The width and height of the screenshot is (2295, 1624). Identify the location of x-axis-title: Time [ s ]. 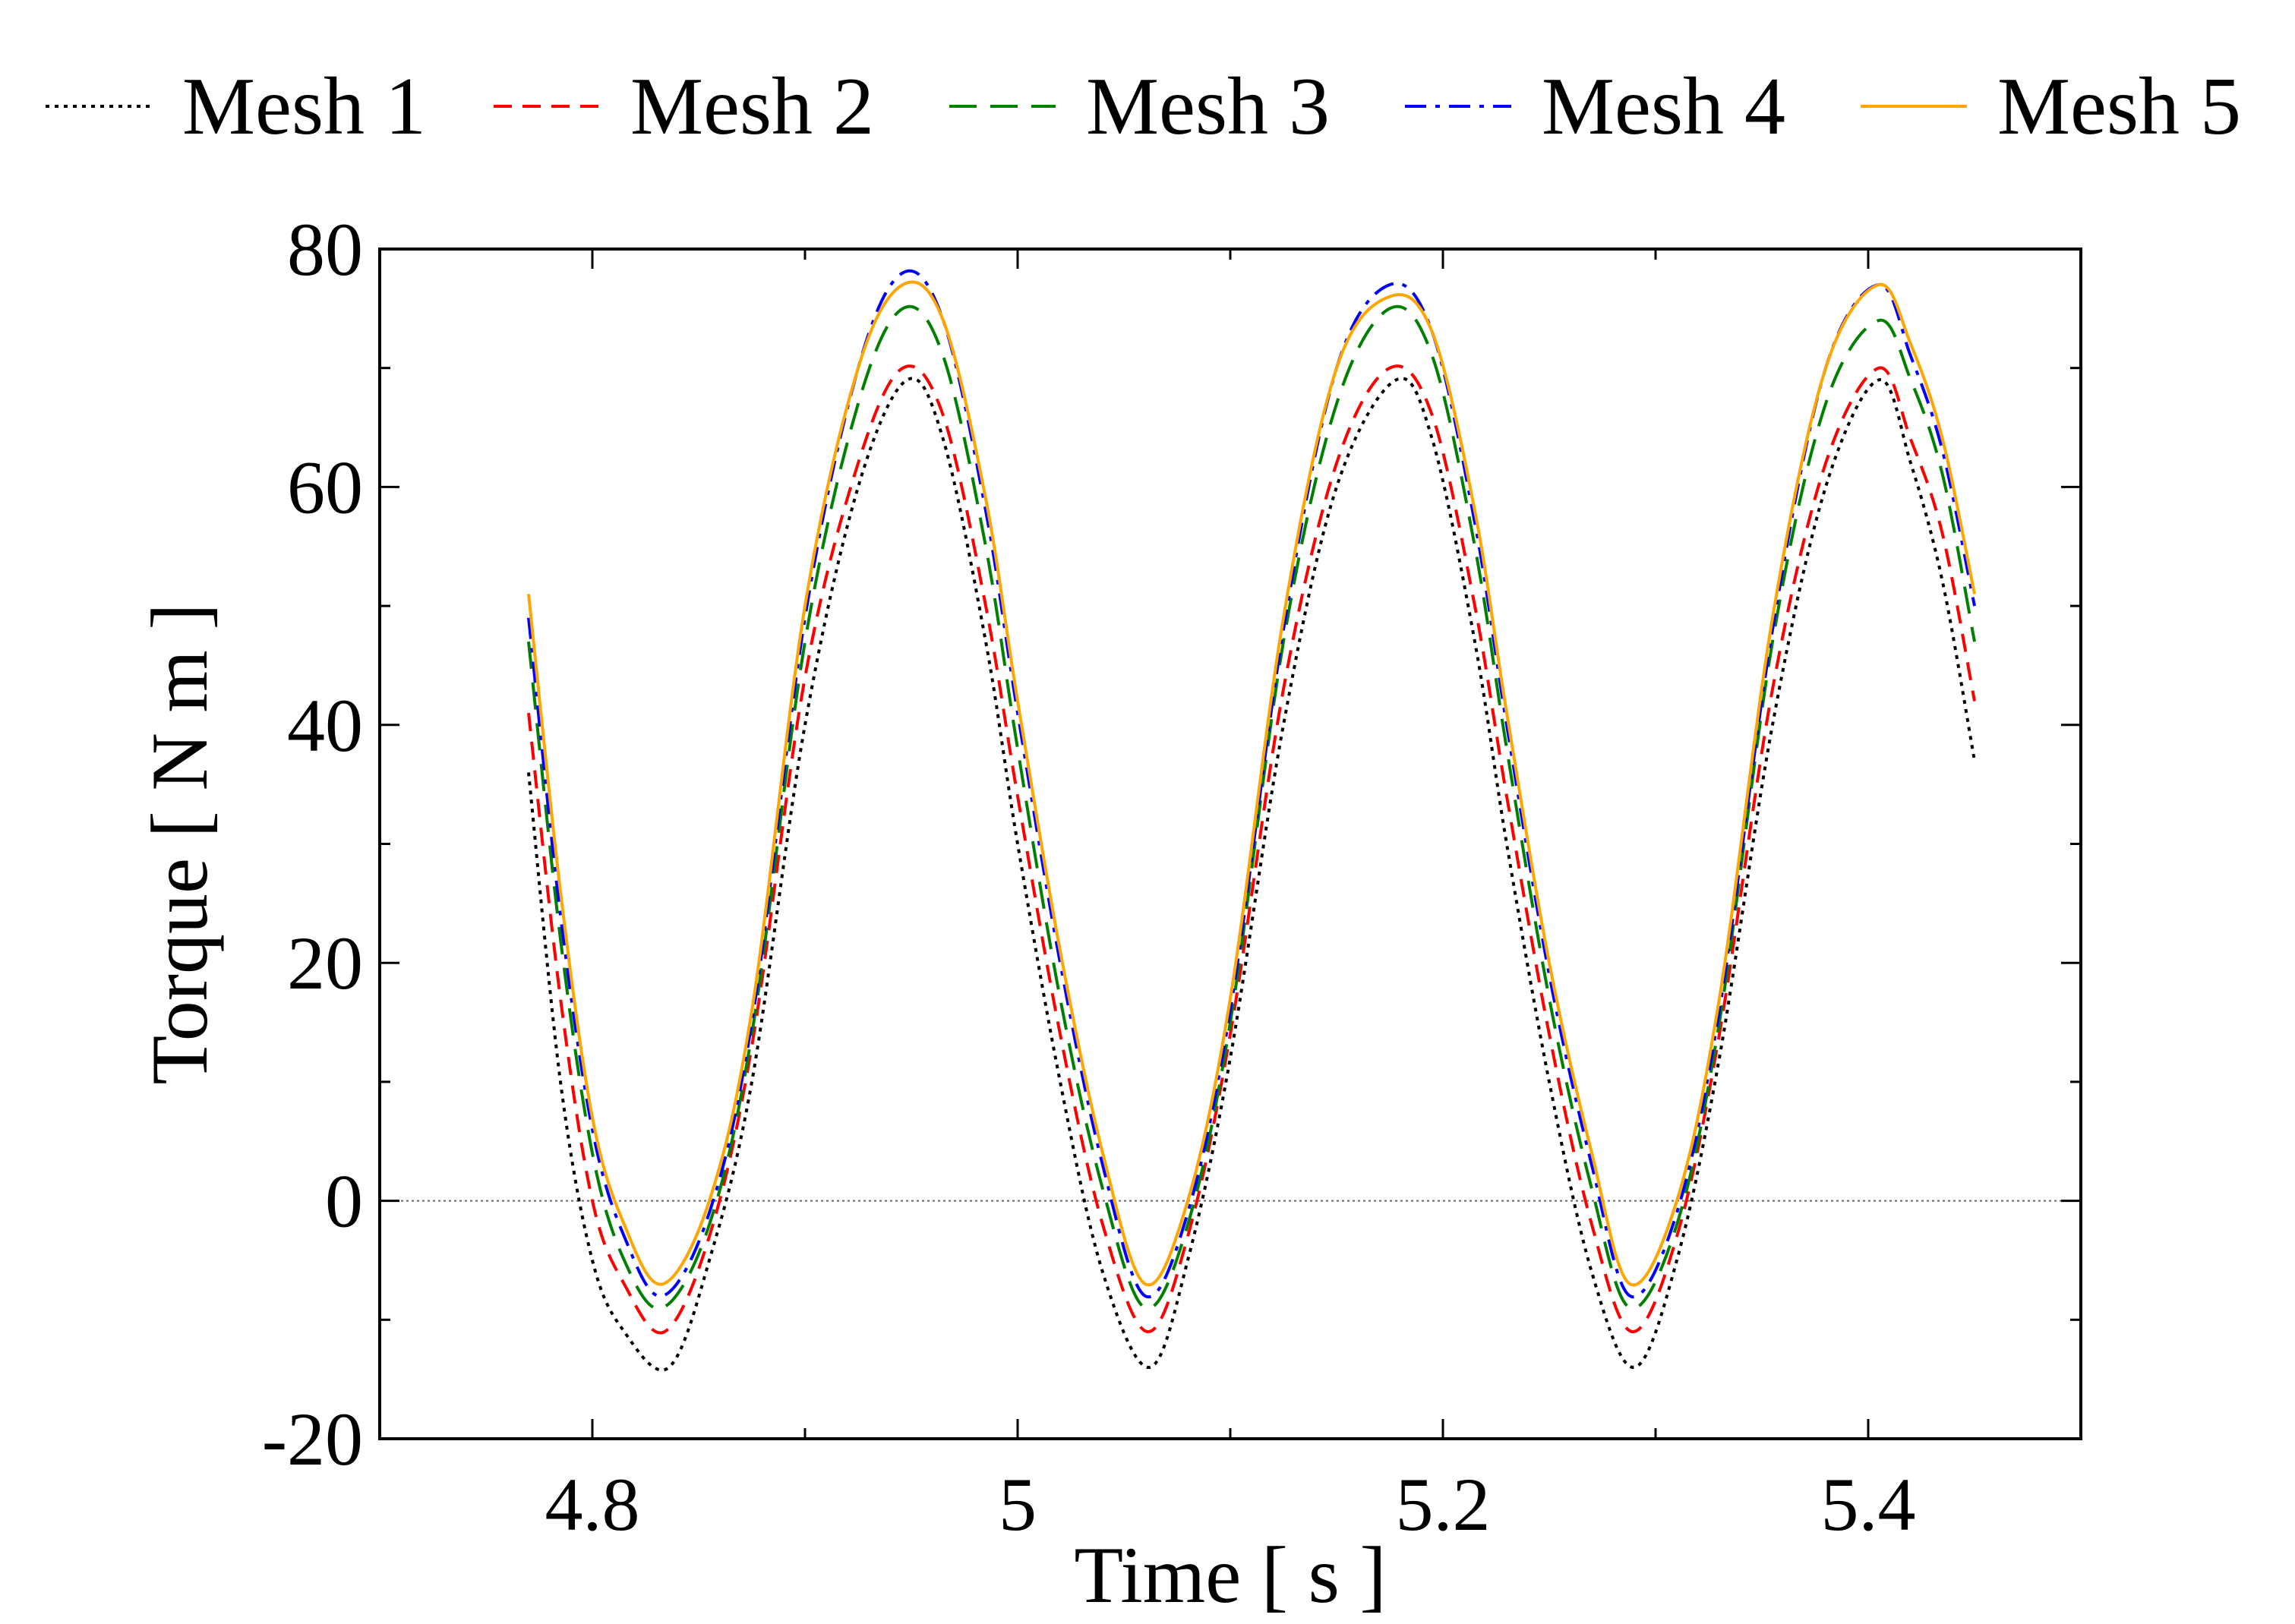
(1230, 1575).